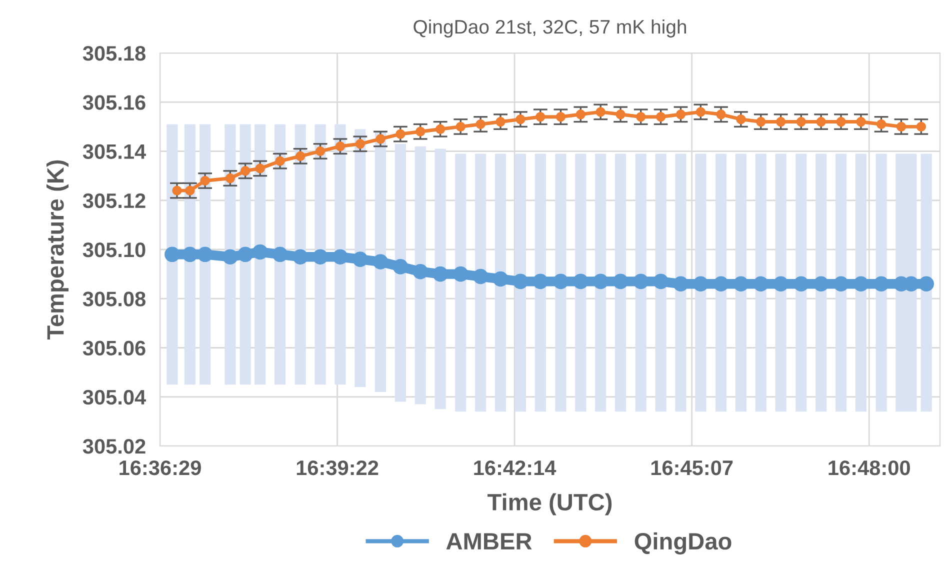 The height and width of the screenshot is (586, 951). What do you see at coordinates (114, 102) in the screenshot?
I see `y-tick-label: 305.16` at bounding box center [114, 102].